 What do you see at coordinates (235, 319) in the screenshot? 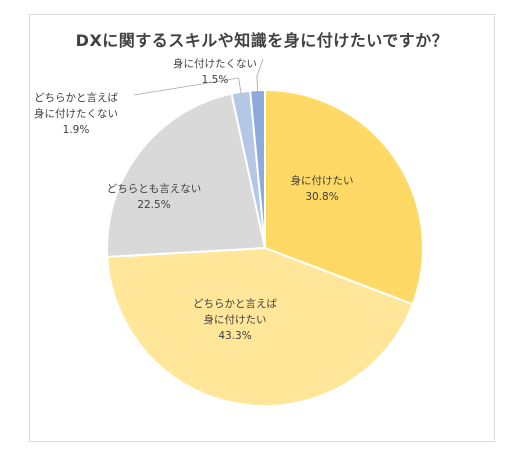
I see `slice-label-1: どちらかと言えば身に付けたい 43.3%` at bounding box center [235, 319].